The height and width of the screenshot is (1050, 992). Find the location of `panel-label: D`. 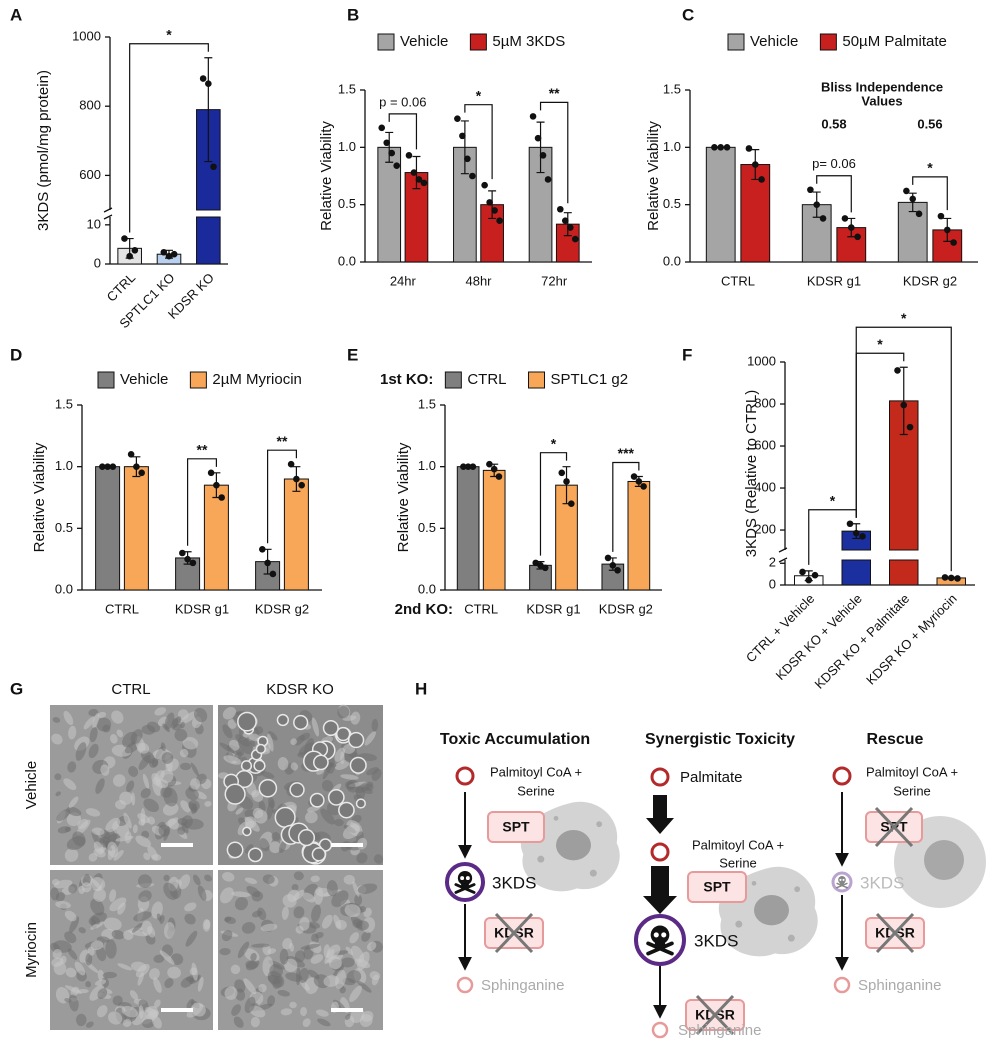

panel-label: D is located at coordinates (16, 354).